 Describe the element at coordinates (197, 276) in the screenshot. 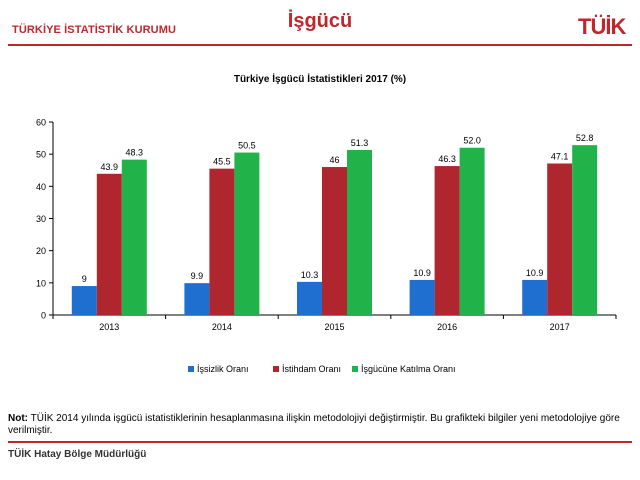

I see `data-label: 9.9` at that location.